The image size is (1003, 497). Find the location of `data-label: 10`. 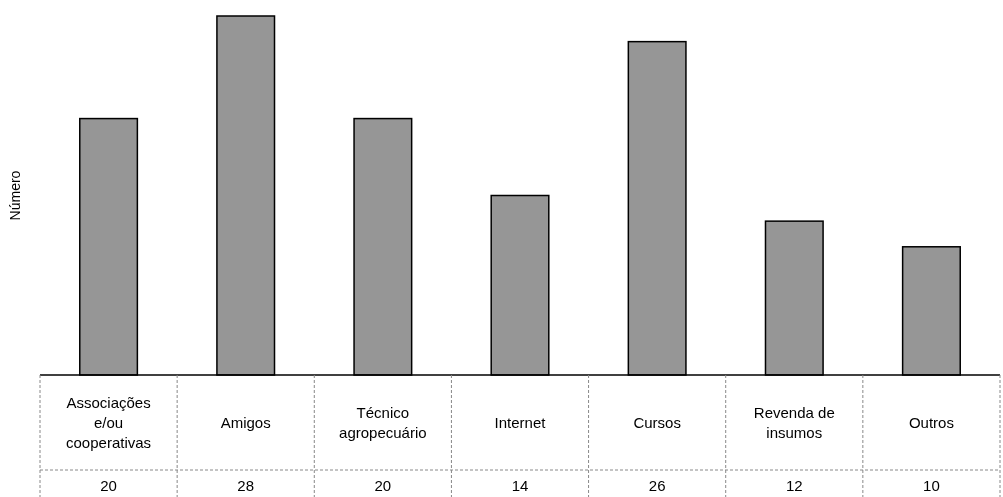

data-label: 10 is located at coordinates (931, 485).